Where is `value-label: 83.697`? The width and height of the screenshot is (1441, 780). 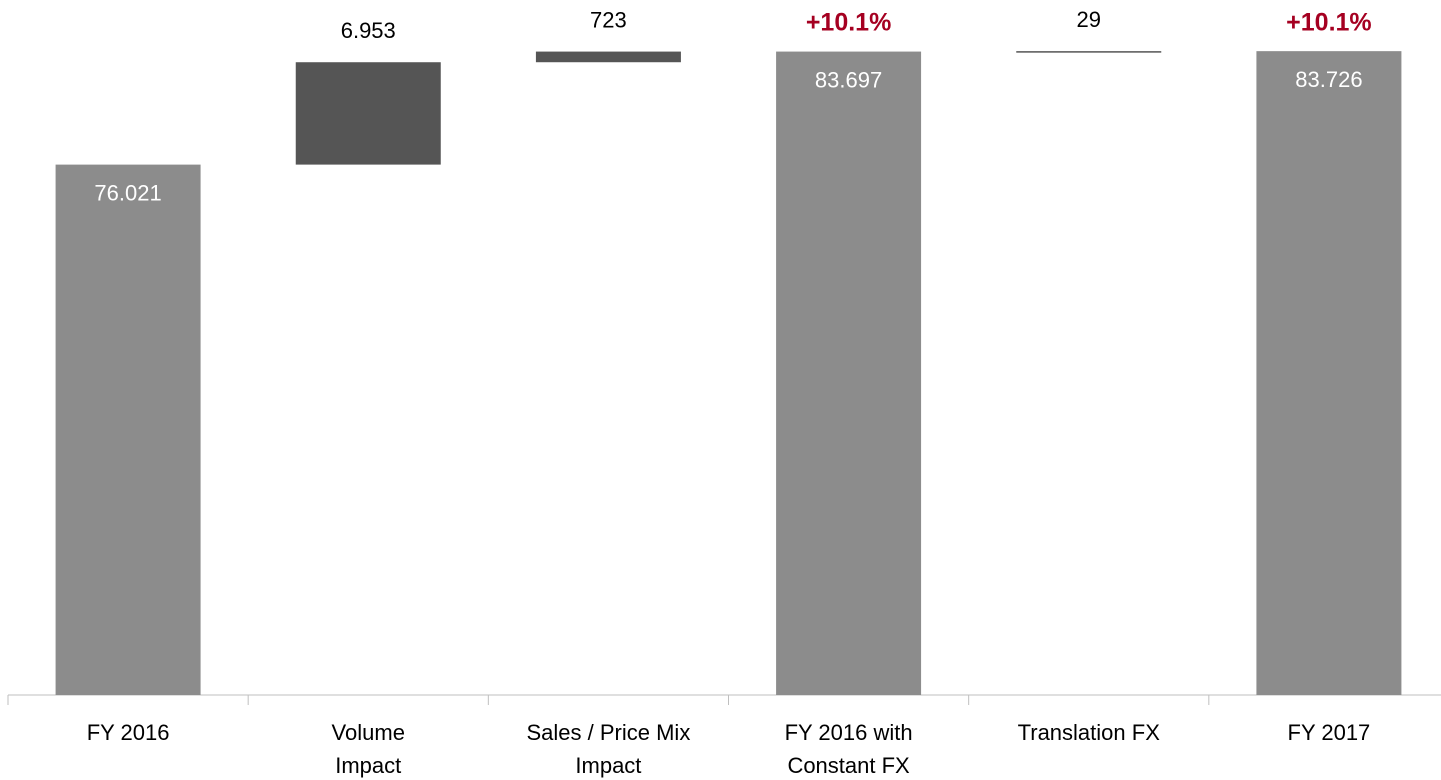 value-label: 83.697 is located at coordinates (848, 79).